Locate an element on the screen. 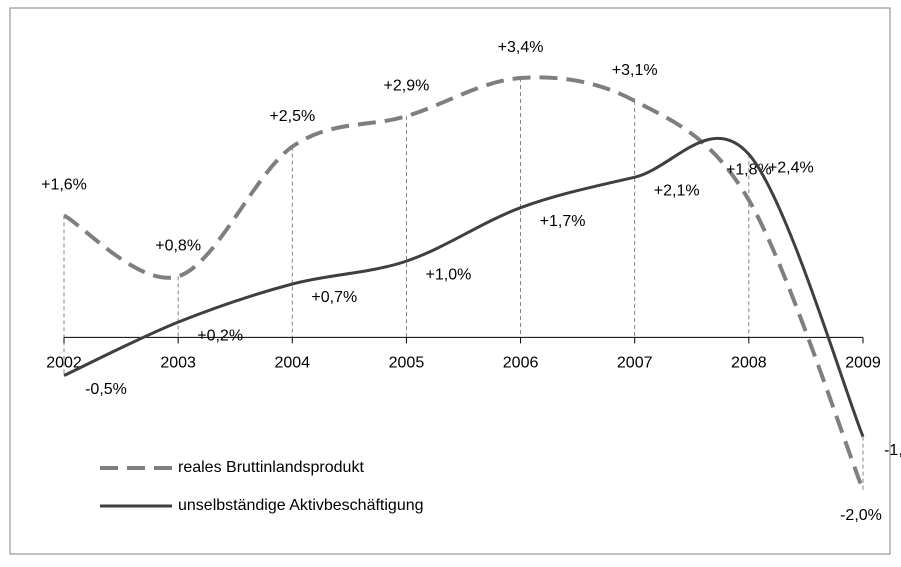  data-label: +1,8% is located at coordinates (749, 169).